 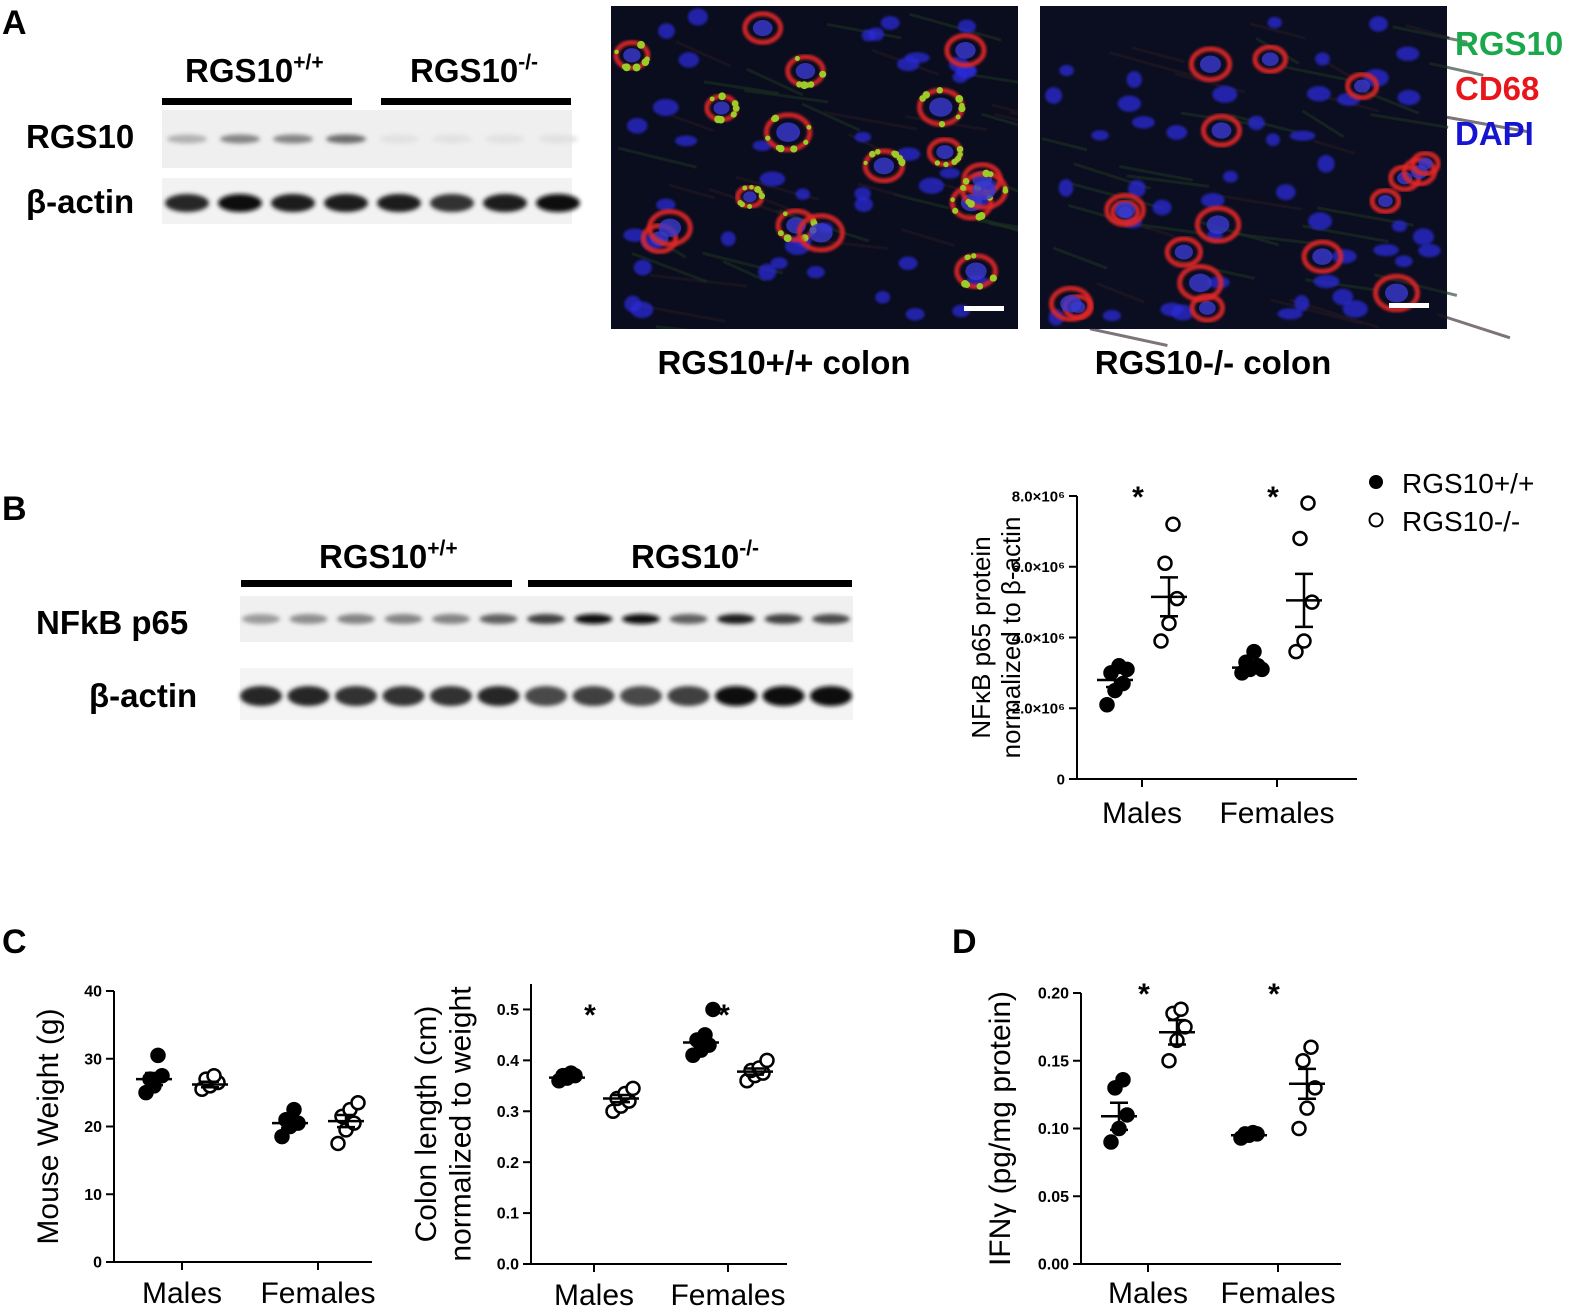 What do you see at coordinates (508, 1214) in the screenshot?
I see `y-tick-label: 0.1` at bounding box center [508, 1214].